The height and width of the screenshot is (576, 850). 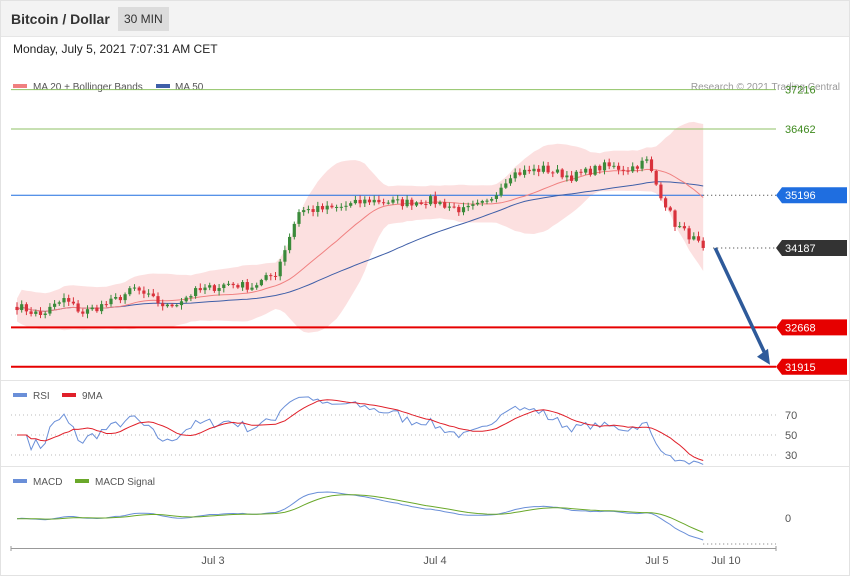 I want to click on research-credit: Research © 2021 Trading Central, so click(x=765, y=87).